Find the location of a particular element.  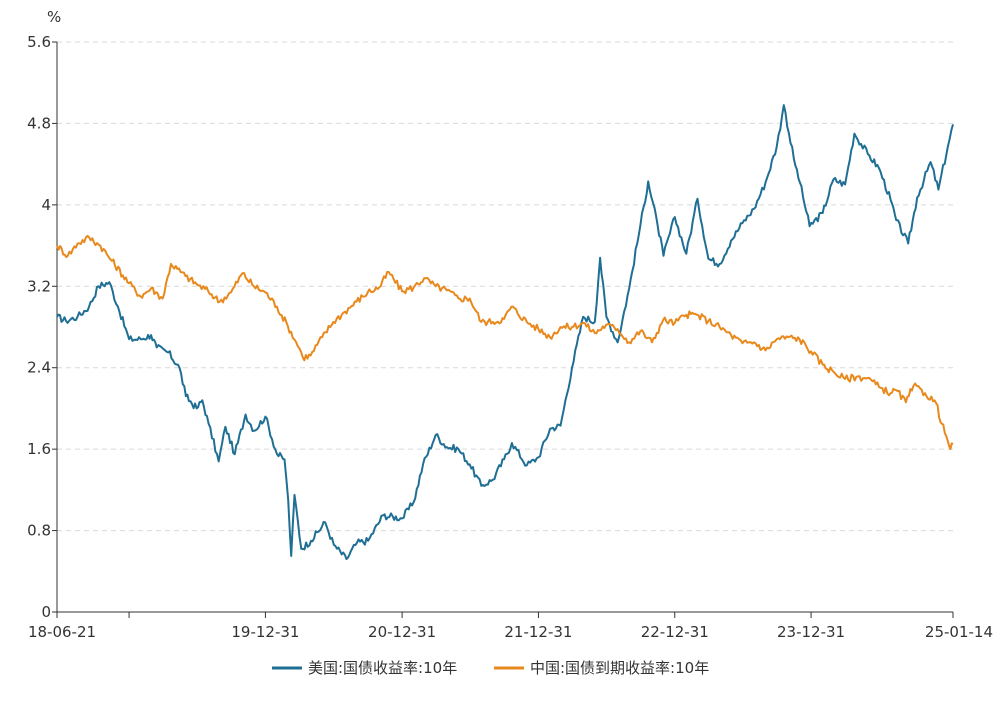

legend-label: 美国:国债收益率:10年 is located at coordinates (382, 668).